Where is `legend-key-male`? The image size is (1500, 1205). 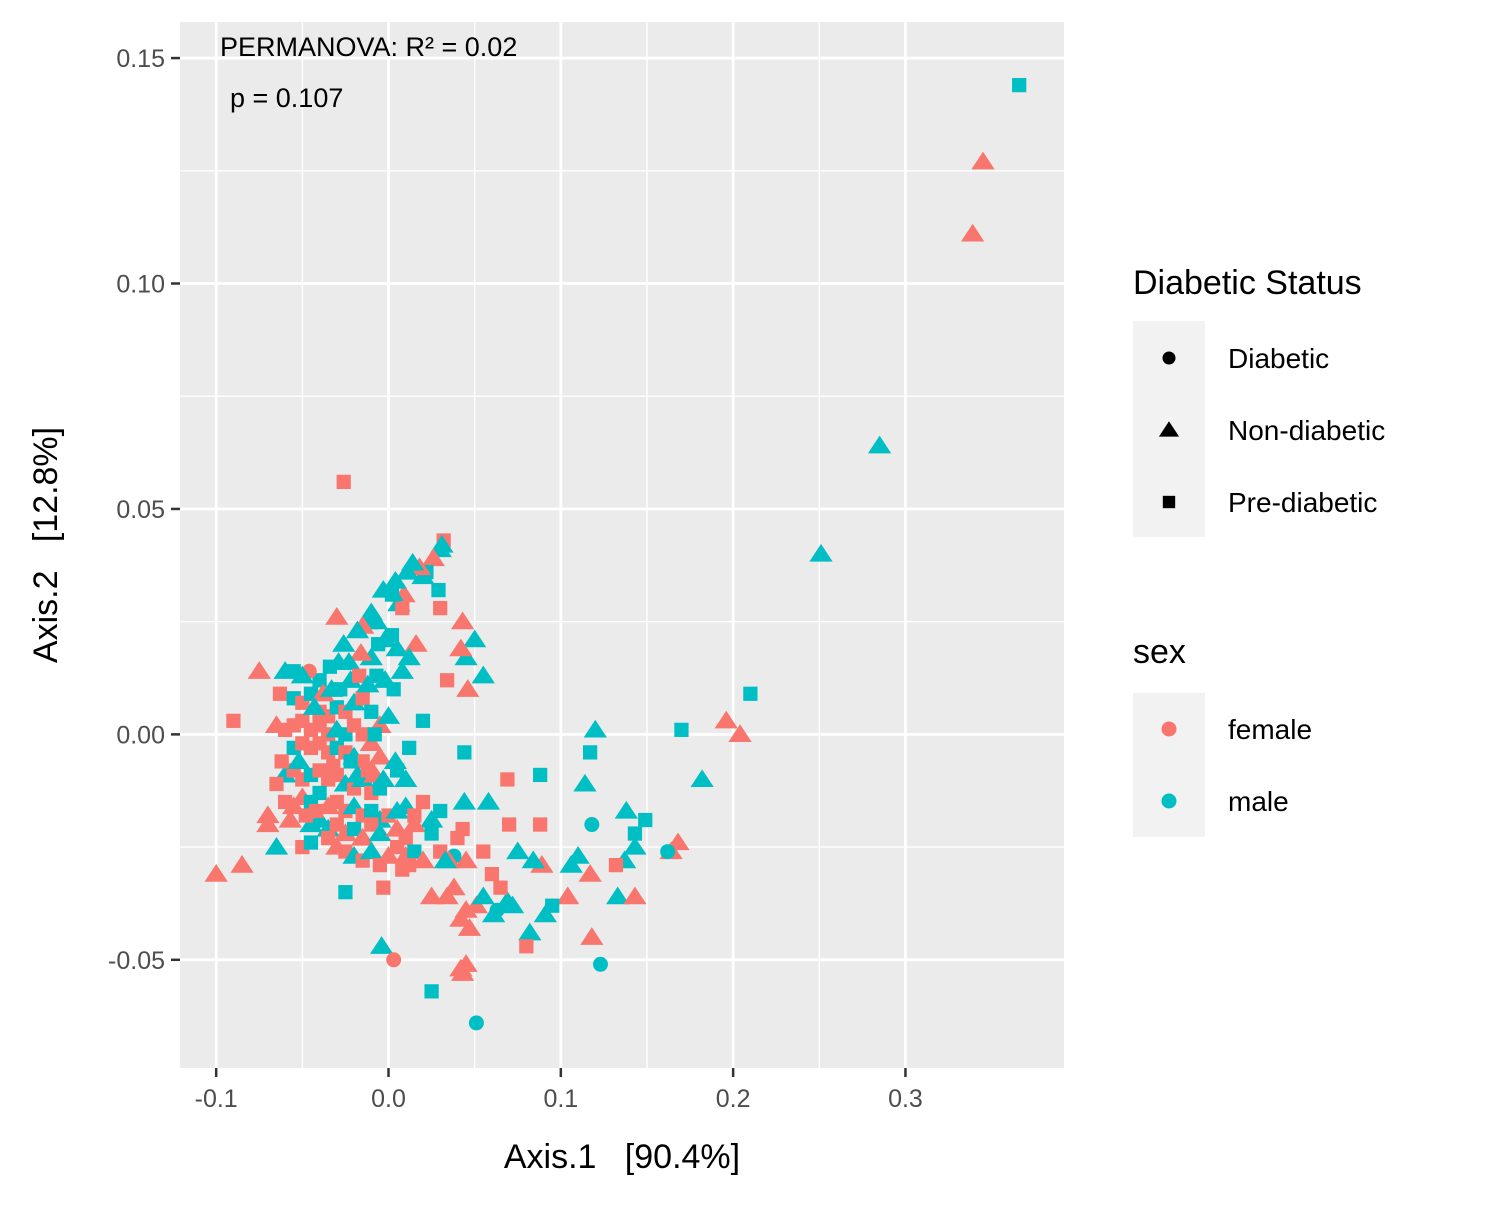
legend-key-male is located at coordinates (1169, 801).